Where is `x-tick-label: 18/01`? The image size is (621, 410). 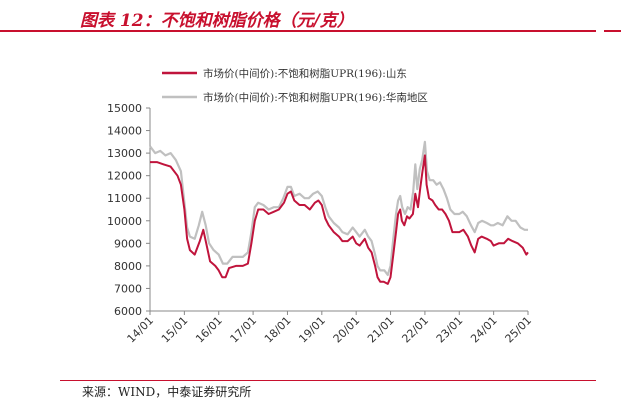 x-tick-label: 18/01 is located at coordinates (278, 330).